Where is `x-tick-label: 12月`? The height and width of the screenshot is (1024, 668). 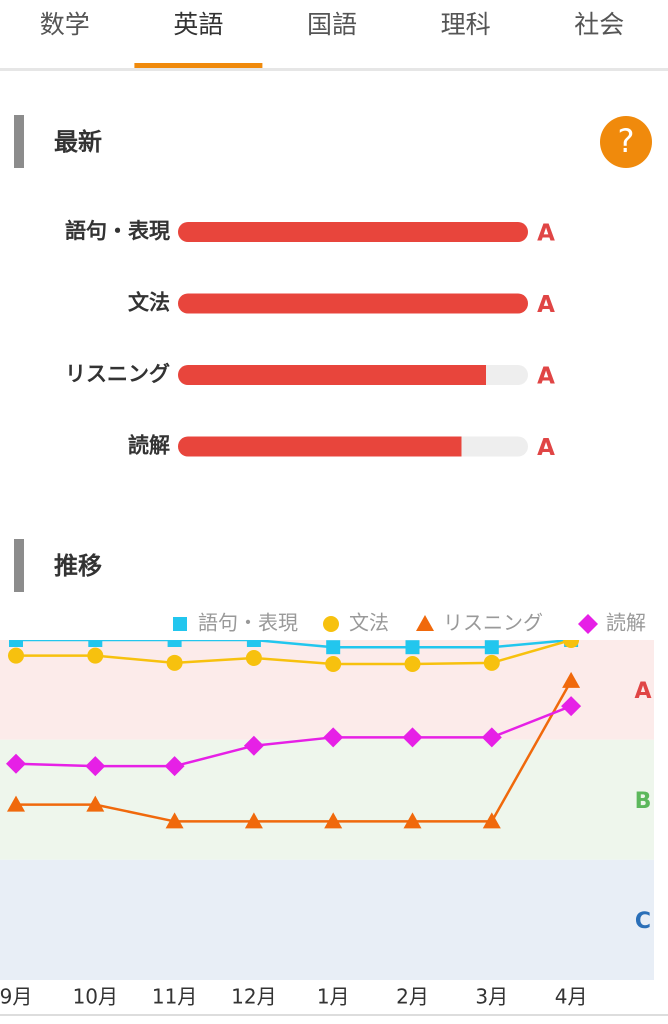 x-tick-label: 12月 is located at coordinates (253, 997).